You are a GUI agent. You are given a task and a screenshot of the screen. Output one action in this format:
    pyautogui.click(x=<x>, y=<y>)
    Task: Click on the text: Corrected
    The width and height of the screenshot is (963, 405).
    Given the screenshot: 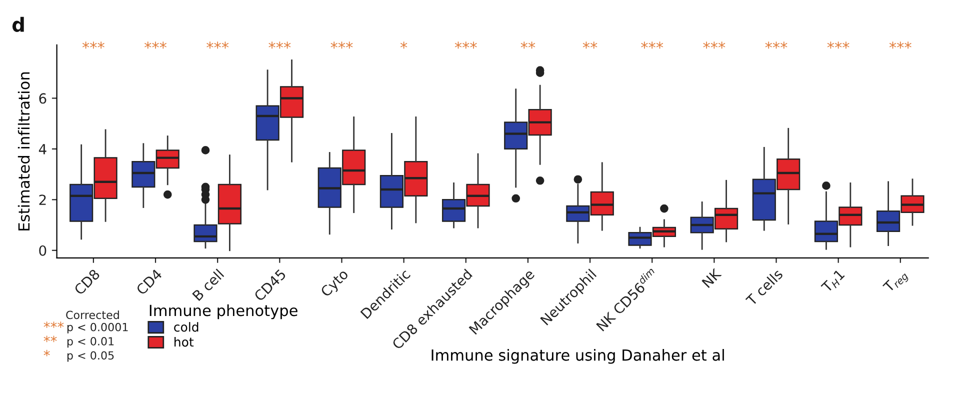 What is the action you would take?
    pyautogui.click(x=92, y=315)
    